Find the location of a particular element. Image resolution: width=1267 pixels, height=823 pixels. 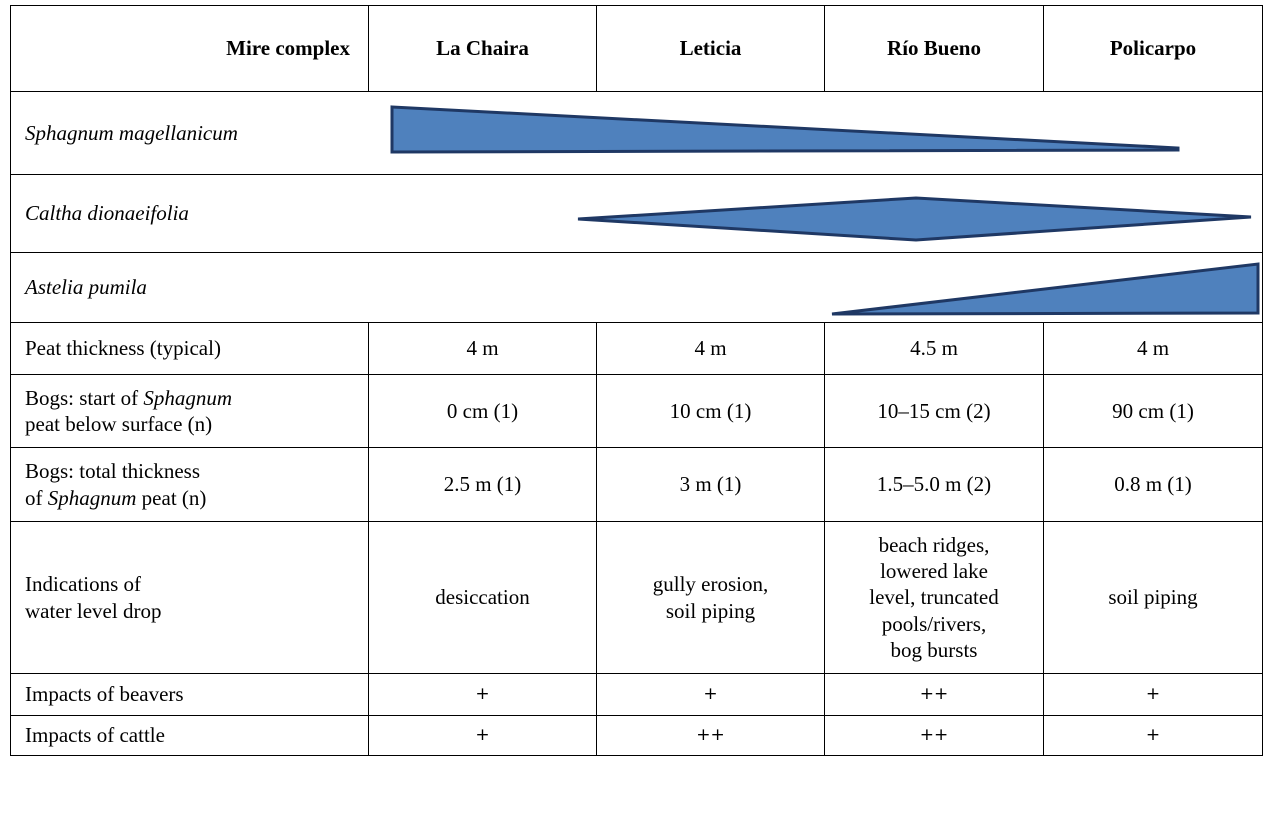

value-cell: 10–15 cm (2) is located at coordinates (934, 411).